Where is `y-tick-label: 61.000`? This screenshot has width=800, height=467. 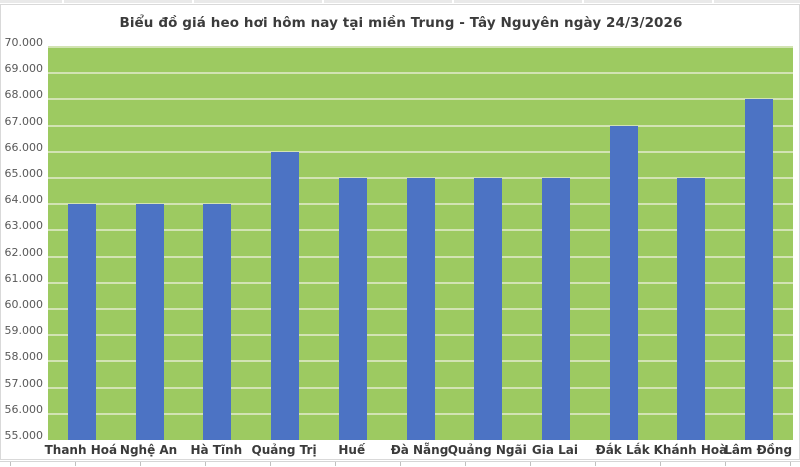 y-tick-label: 61.000 is located at coordinates (24, 278).